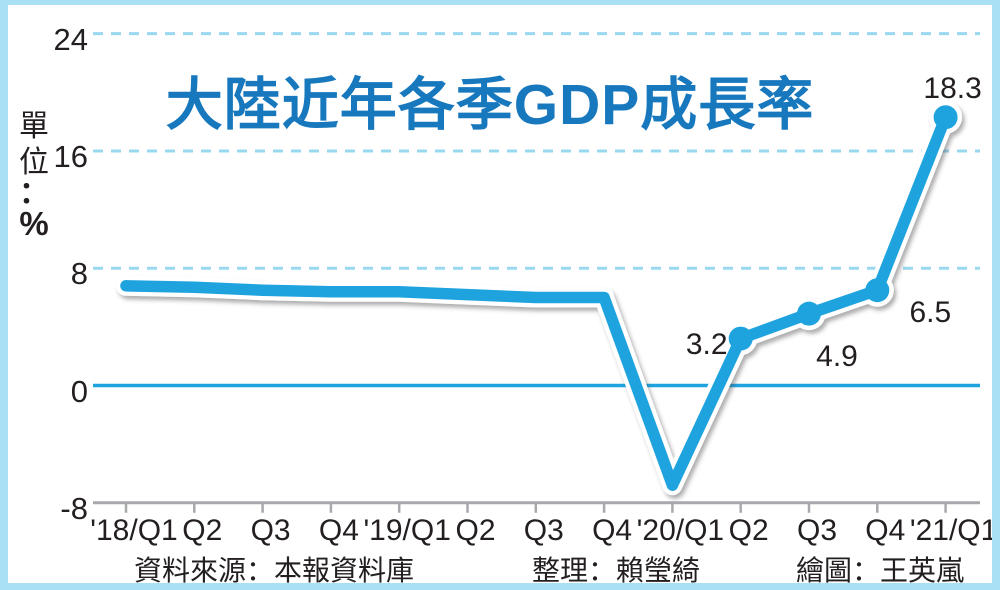 The height and width of the screenshot is (590, 1000). Describe the element at coordinates (953, 530) in the screenshot. I see `x-axis-label: '21/Q1` at that location.